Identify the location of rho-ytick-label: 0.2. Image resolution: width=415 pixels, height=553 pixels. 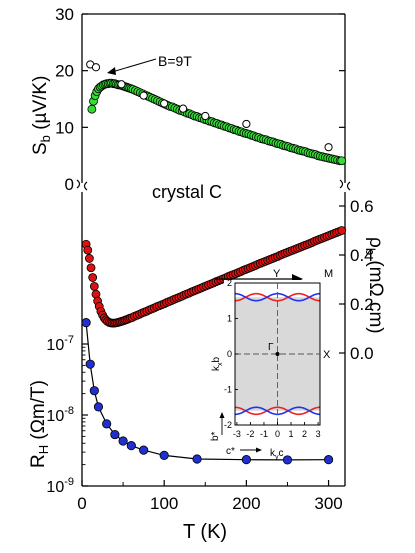
(362, 304).